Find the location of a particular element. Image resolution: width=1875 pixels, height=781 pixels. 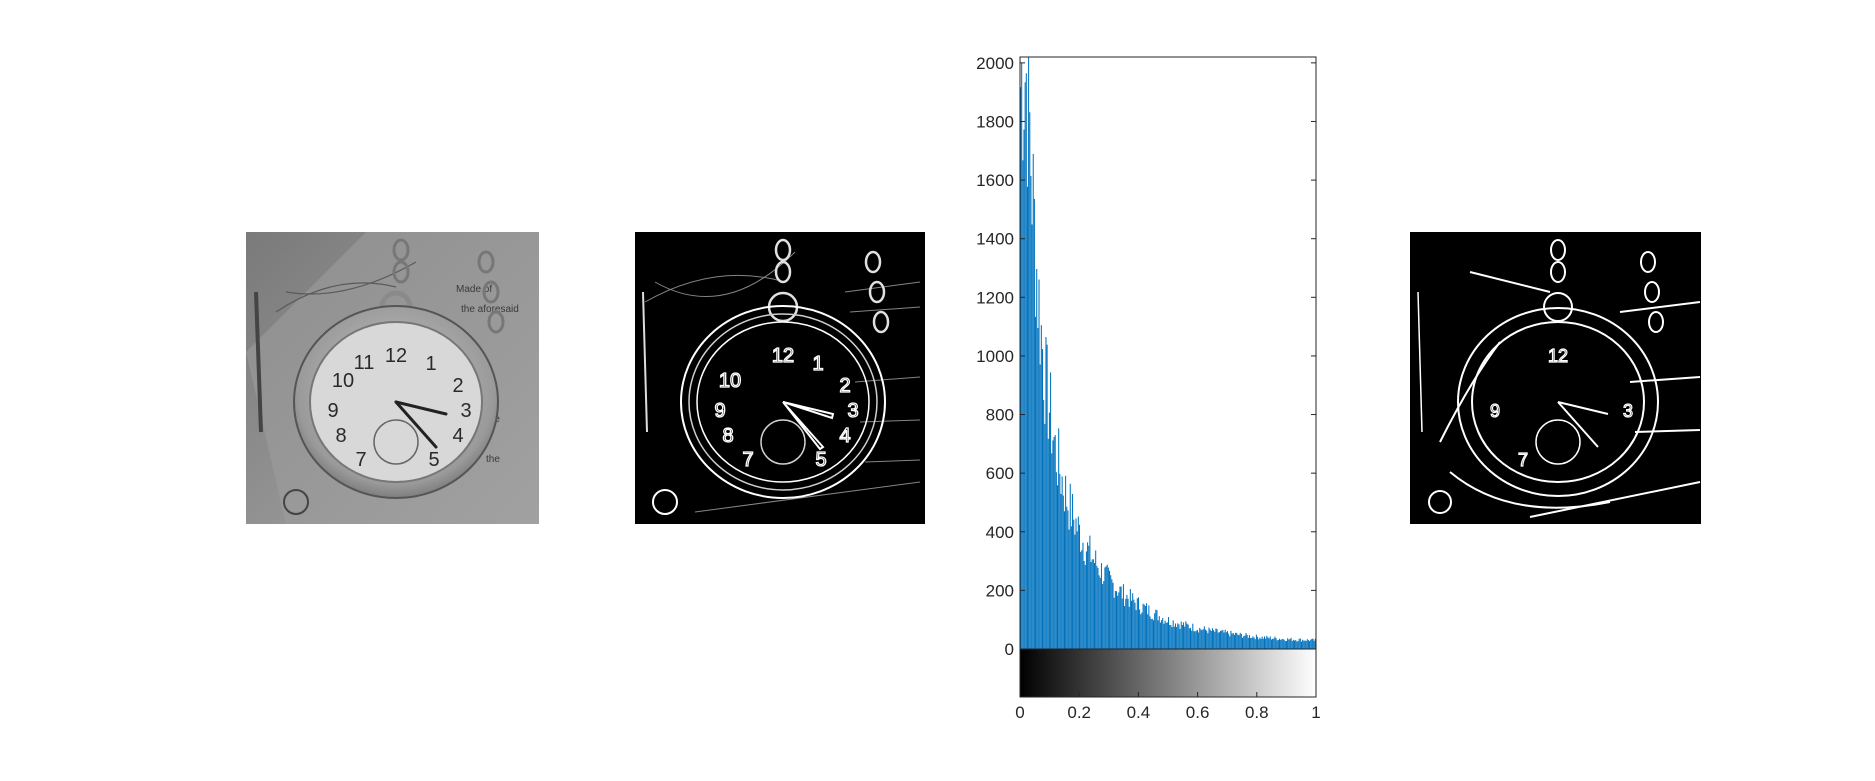

svg-text: 1 is located at coordinates (817, 364).